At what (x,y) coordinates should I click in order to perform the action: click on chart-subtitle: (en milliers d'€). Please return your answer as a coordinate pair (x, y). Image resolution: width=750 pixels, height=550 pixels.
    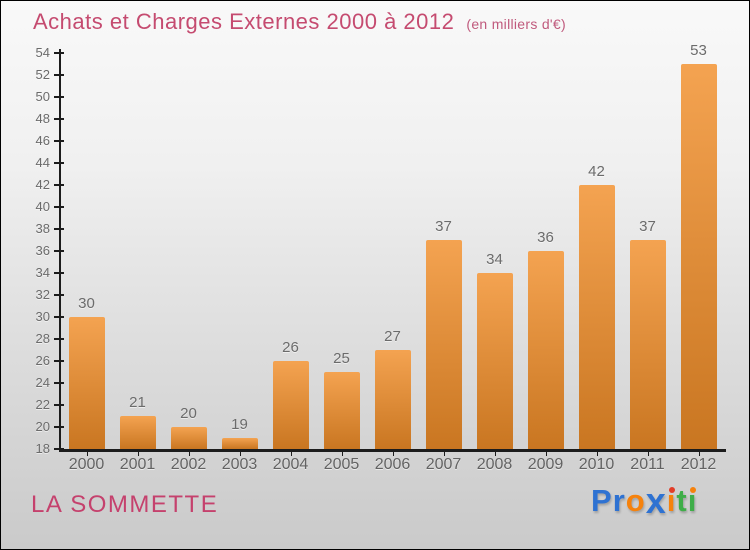
    Looking at the image, I should click on (516, 24).